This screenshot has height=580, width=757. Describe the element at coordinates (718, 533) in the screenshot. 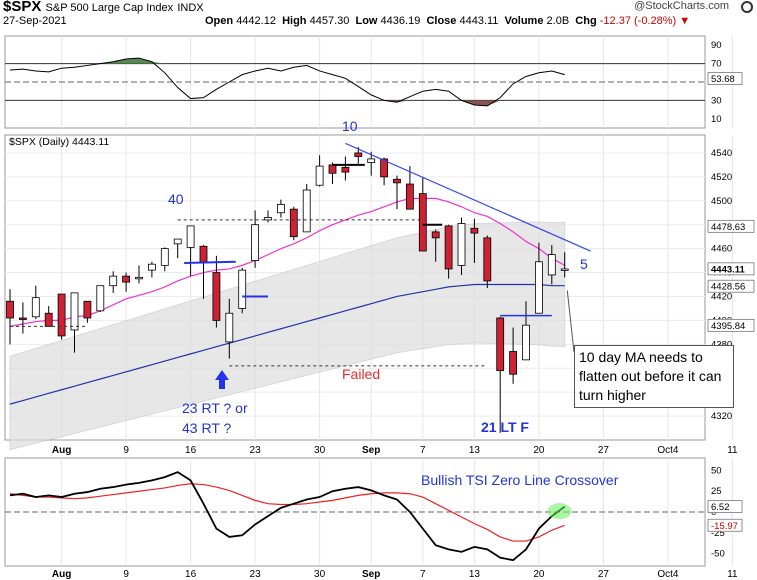

I see `tsi-y-tick-label: -25` at that location.